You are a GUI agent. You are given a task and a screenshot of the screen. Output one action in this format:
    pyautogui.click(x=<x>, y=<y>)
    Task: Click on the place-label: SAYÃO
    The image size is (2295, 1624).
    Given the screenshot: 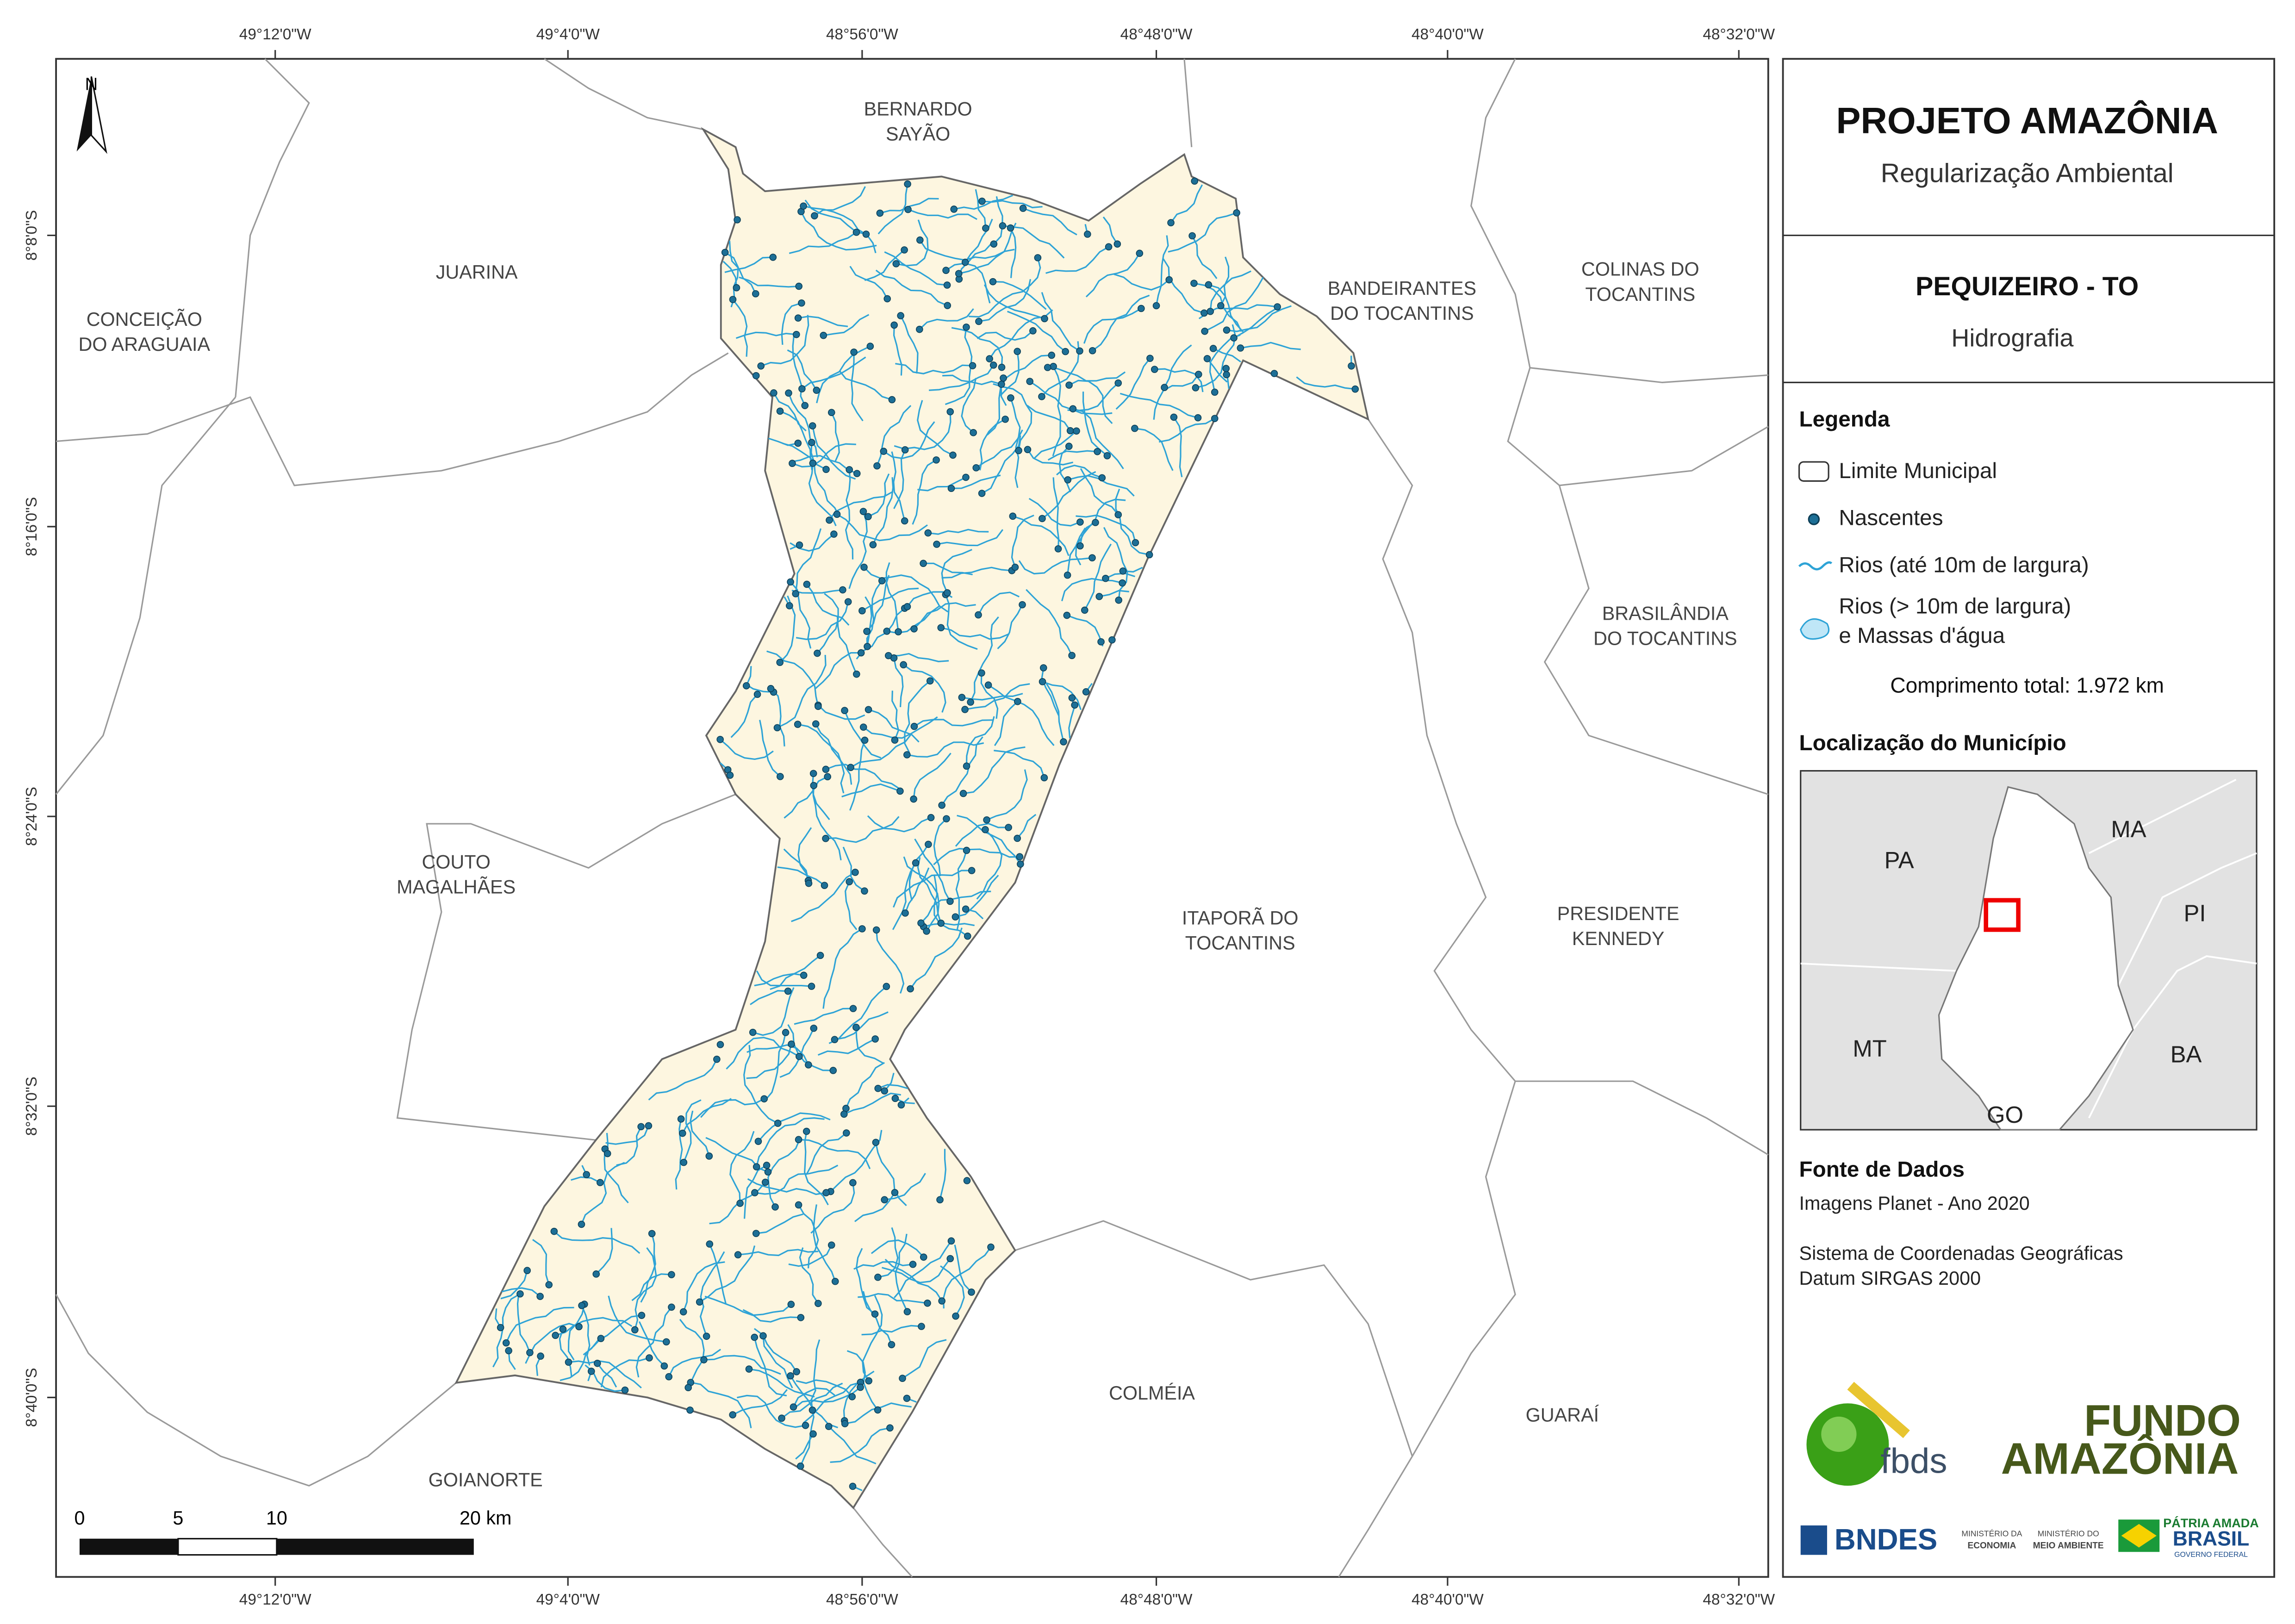 What is the action you would take?
    pyautogui.click(x=918, y=133)
    